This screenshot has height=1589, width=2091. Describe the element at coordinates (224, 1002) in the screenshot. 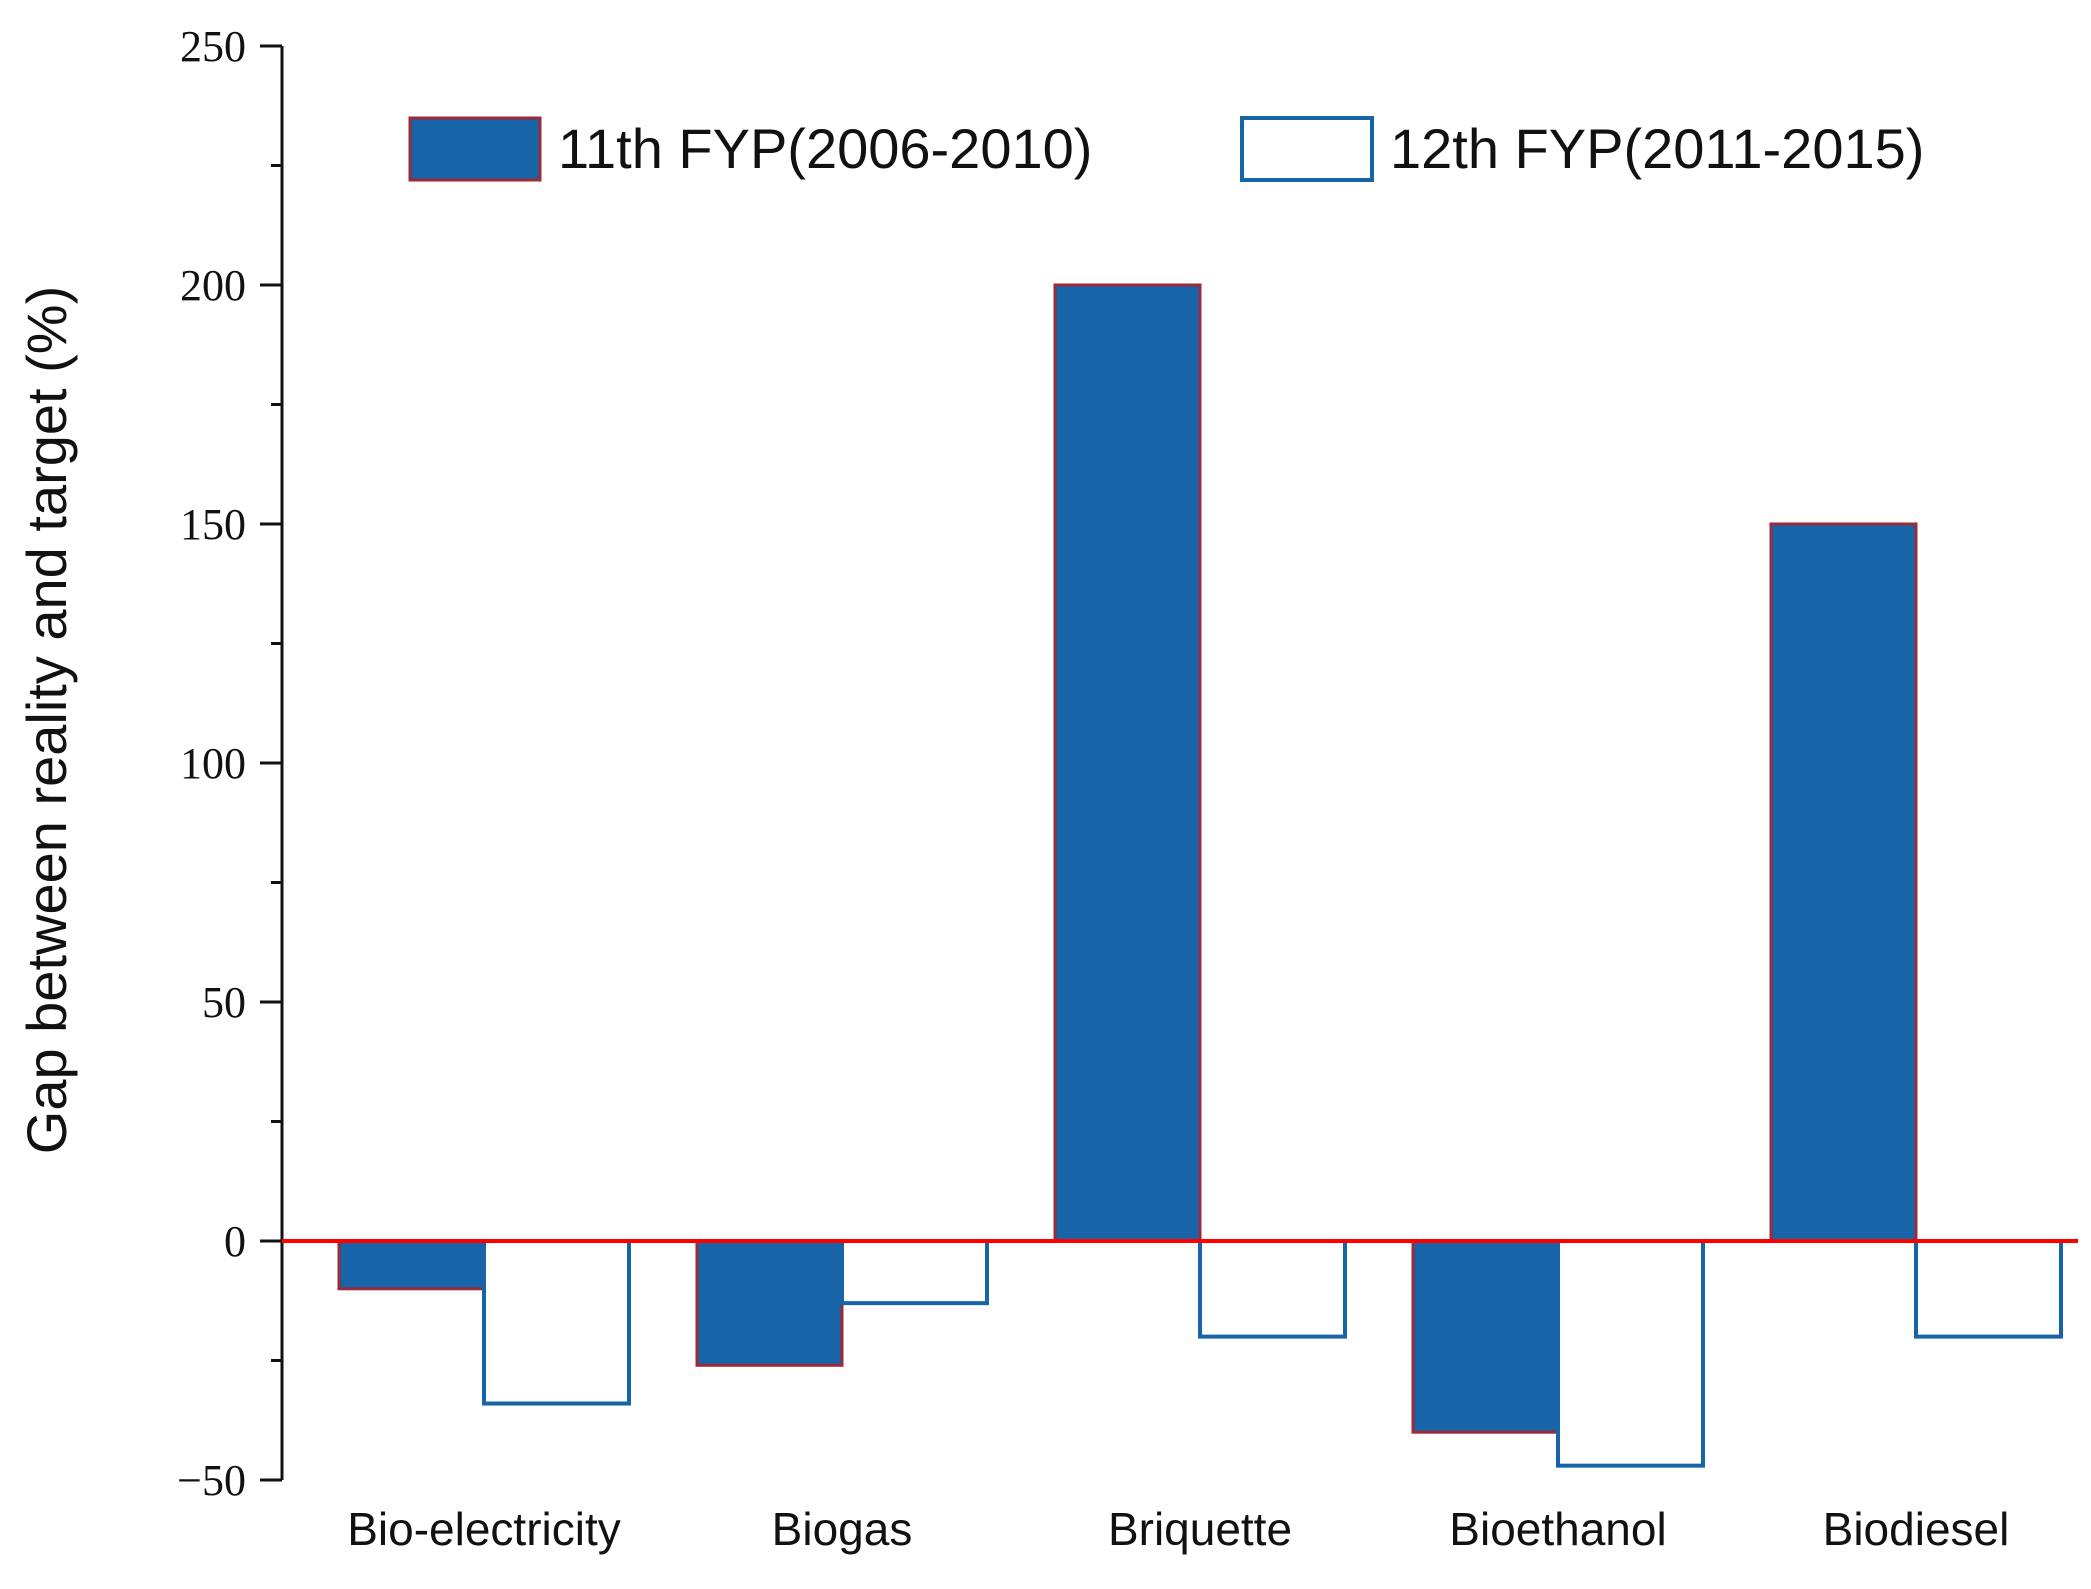

I see `y-tick-label: 50` at that location.